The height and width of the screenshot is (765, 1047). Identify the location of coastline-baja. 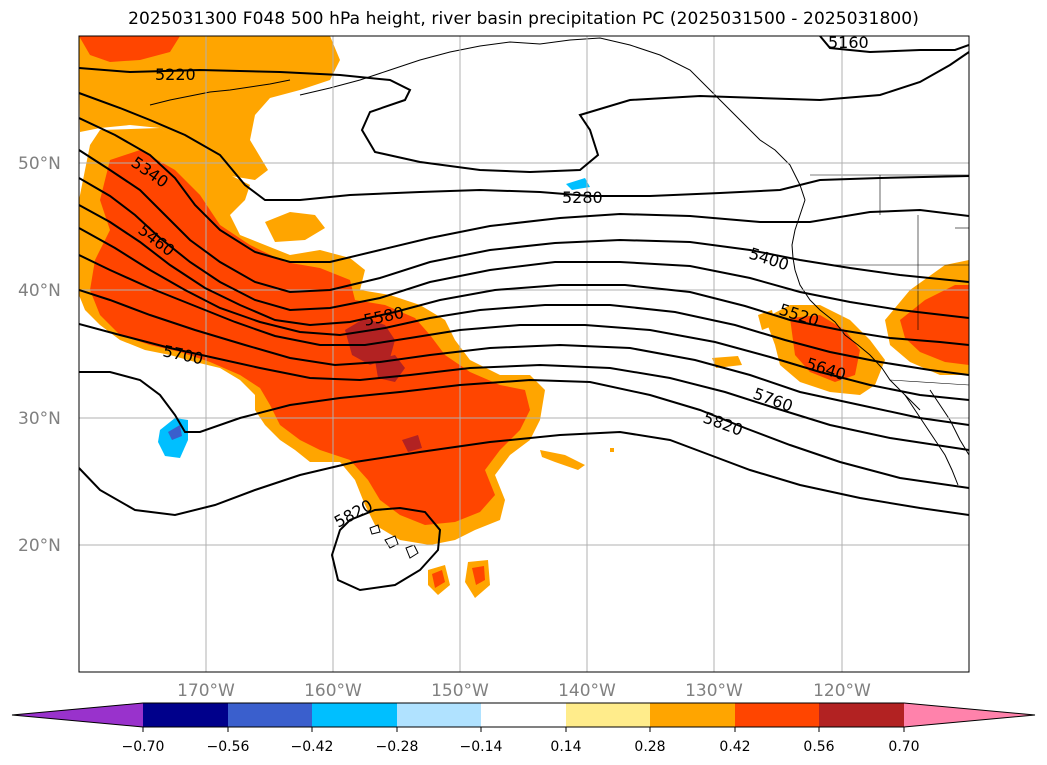
(931, 440).